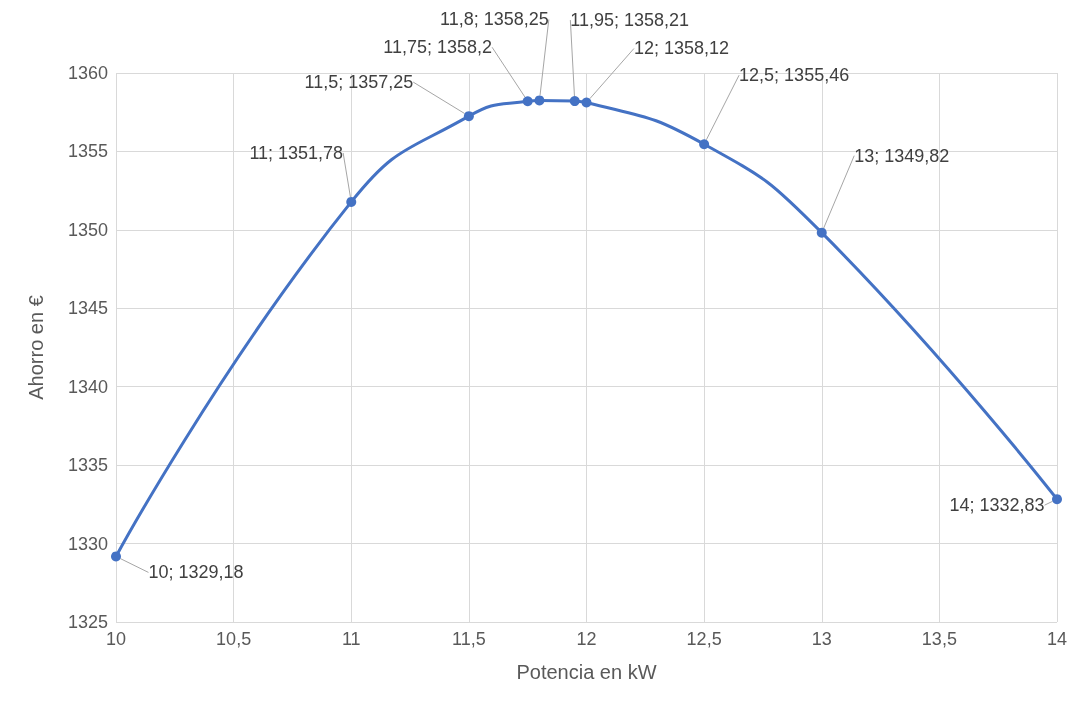 This screenshot has width=1077, height=704. What do you see at coordinates (586, 672) in the screenshot?
I see `x-axis-title: Potencia en kW` at bounding box center [586, 672].